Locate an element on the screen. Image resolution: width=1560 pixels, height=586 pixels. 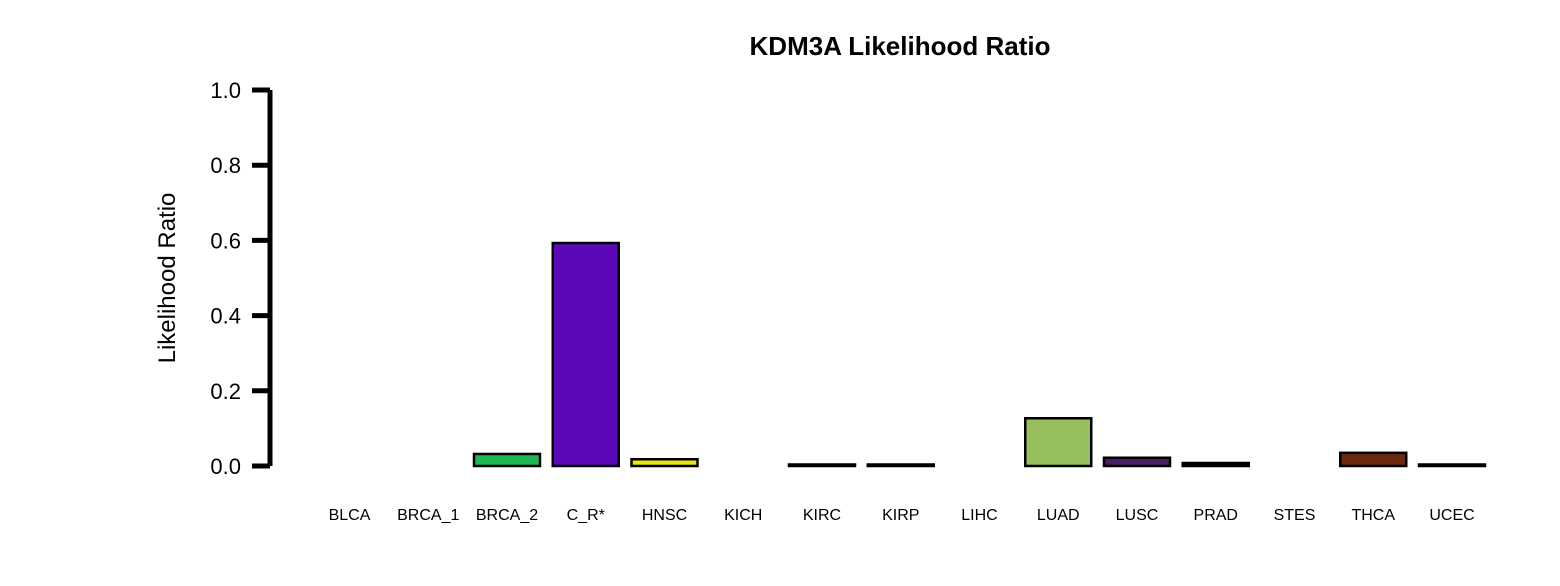
x-tick-label: KICH is located at coordinates (743, 515).